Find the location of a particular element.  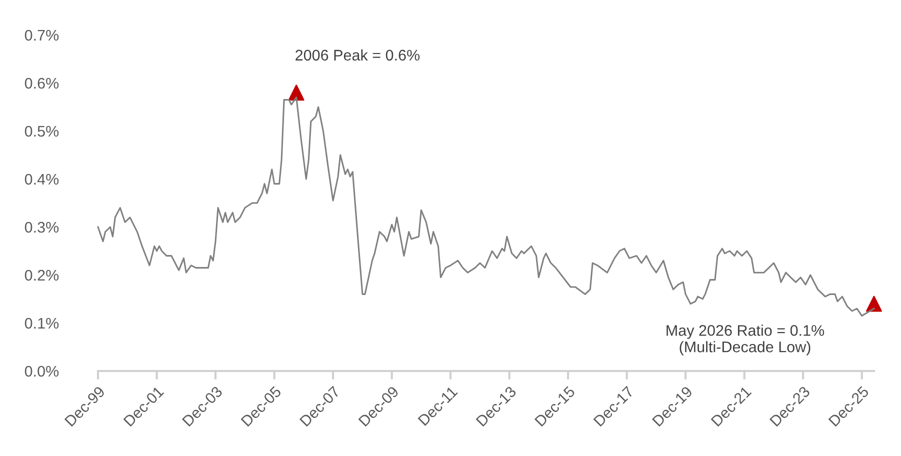

annotation: May 2026 Ratio = 0.1% (Multi-Decade Low) is located at coordinates (745, 340).